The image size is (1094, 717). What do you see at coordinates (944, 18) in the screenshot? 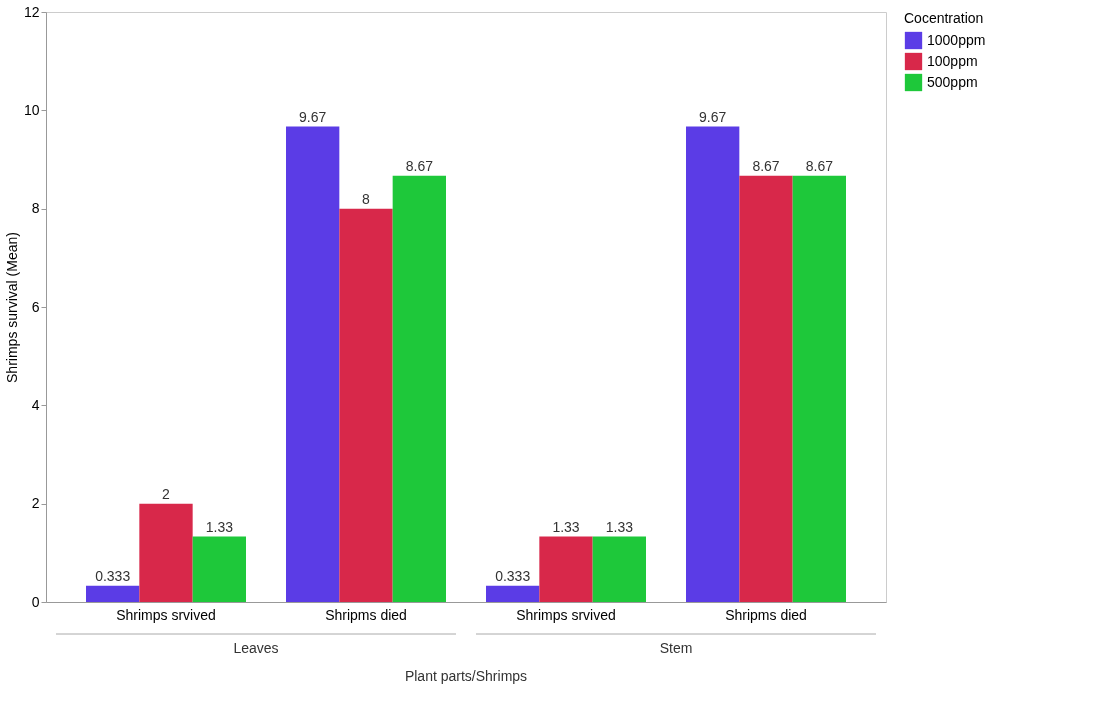
I see `legend-title: Cocentration` at bounding box center [944, 18].